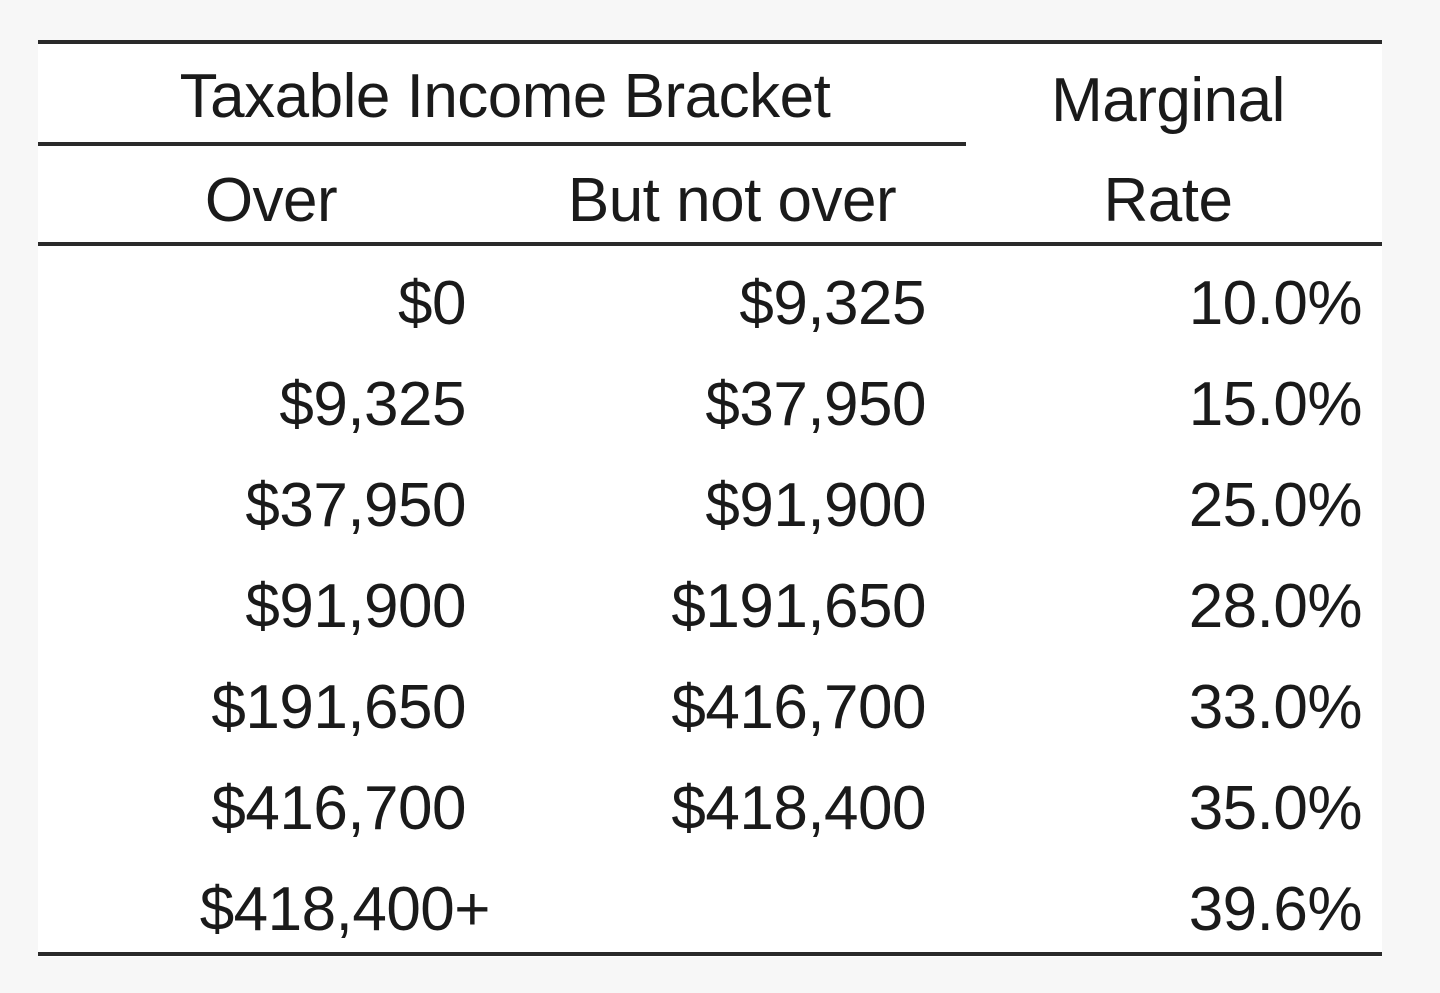 The width and height of the screenshot is (1440, 993). What do you see at coordinates (815, 505) in the screenshot?
I see `row-3-but-not-over: $91,900` at bounding box center [815, 505].